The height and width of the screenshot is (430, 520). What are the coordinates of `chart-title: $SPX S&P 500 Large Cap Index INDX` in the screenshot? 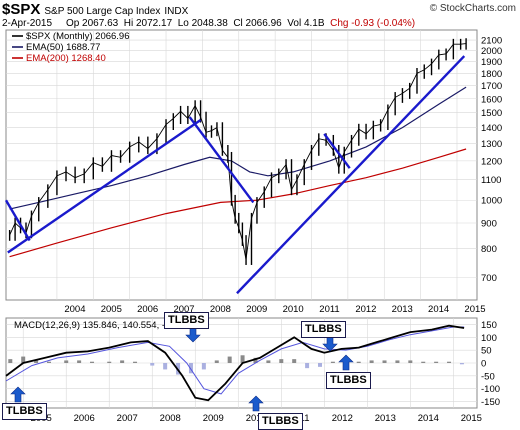 It's located at (95, 9).